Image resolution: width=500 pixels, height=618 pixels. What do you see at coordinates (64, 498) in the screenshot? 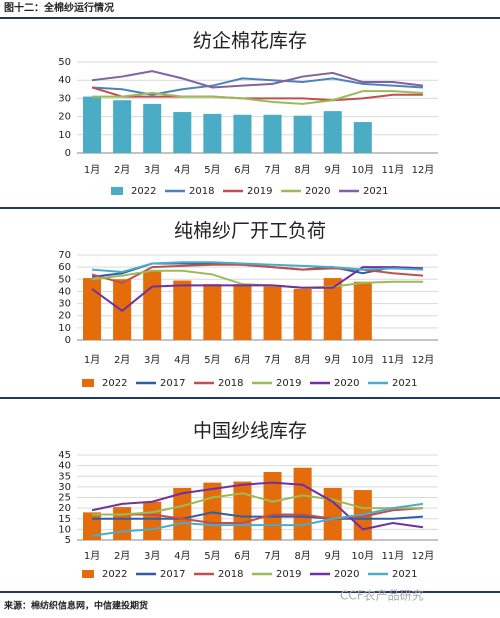
I see `y-tick-label: 25` at bounding box center [64, 498].